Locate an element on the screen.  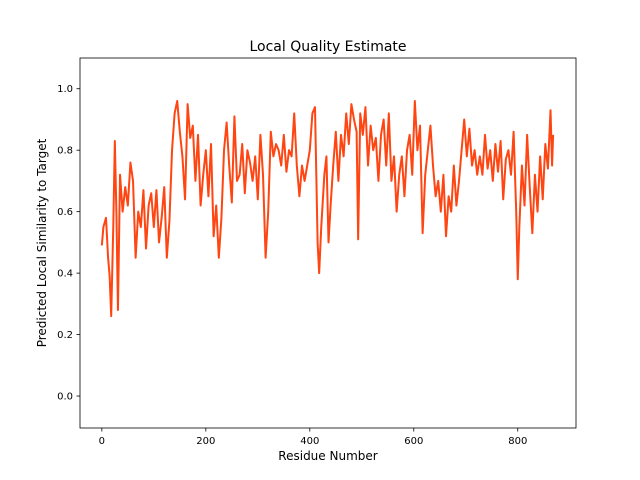
x-tick-label: 600 is located at coordinates (413, 441).